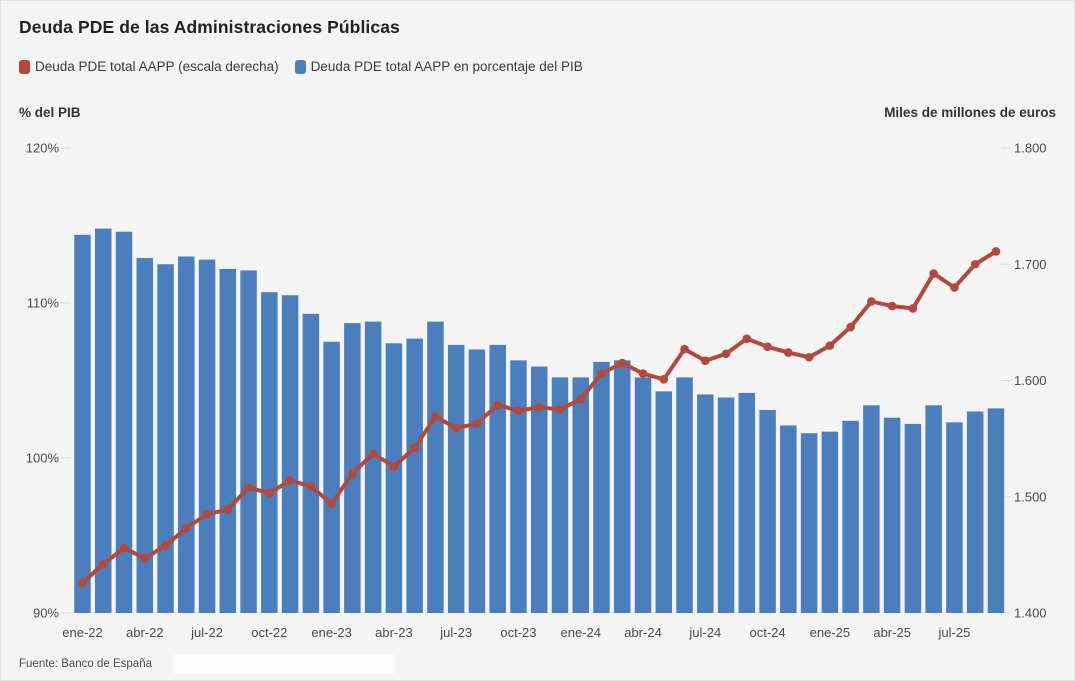 The width and height of the screenshot is (1075, 681). Describe the element at coordinates (970, 112) in the screenshot. I see `right-axis-title: Miles de millones de euros` at that location.